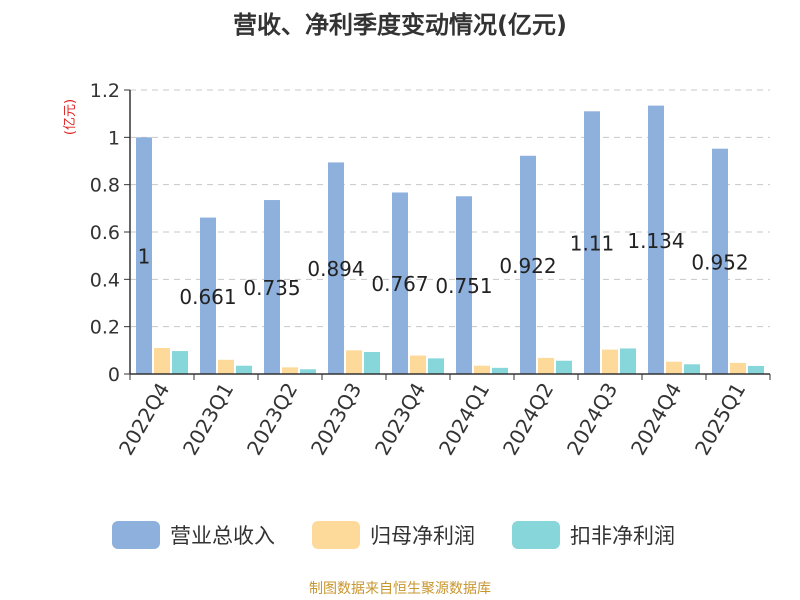 The height and width of the screenshot is (600, 800). I want to click on legend-swatch-series2, so click(336, 535).